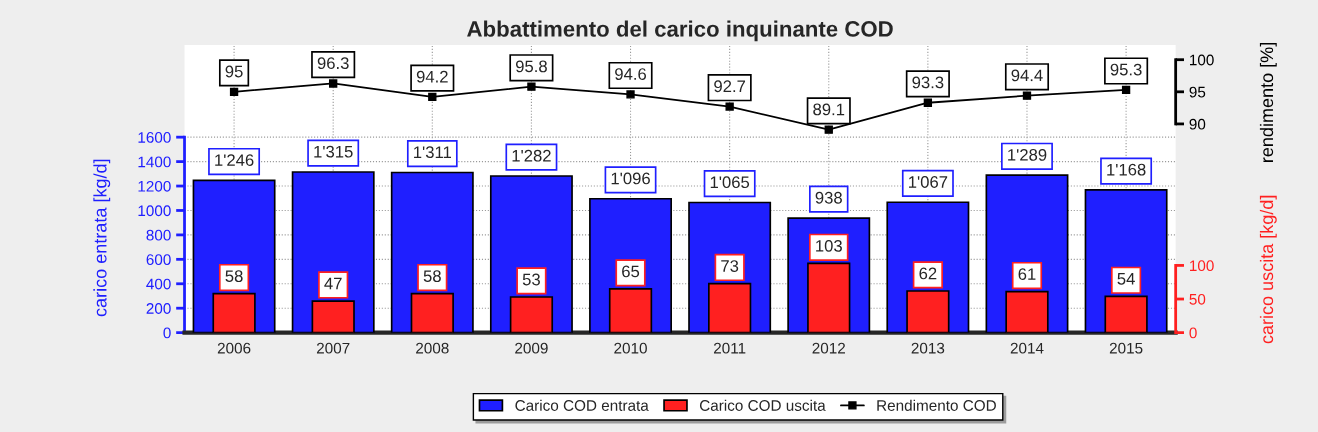 The width and height of the screenshot is (1318, 432). What do you see at coordinates (167, 333) in the screenshot?
I see `y-tick-label: 0` at bounding box center [167, 333].